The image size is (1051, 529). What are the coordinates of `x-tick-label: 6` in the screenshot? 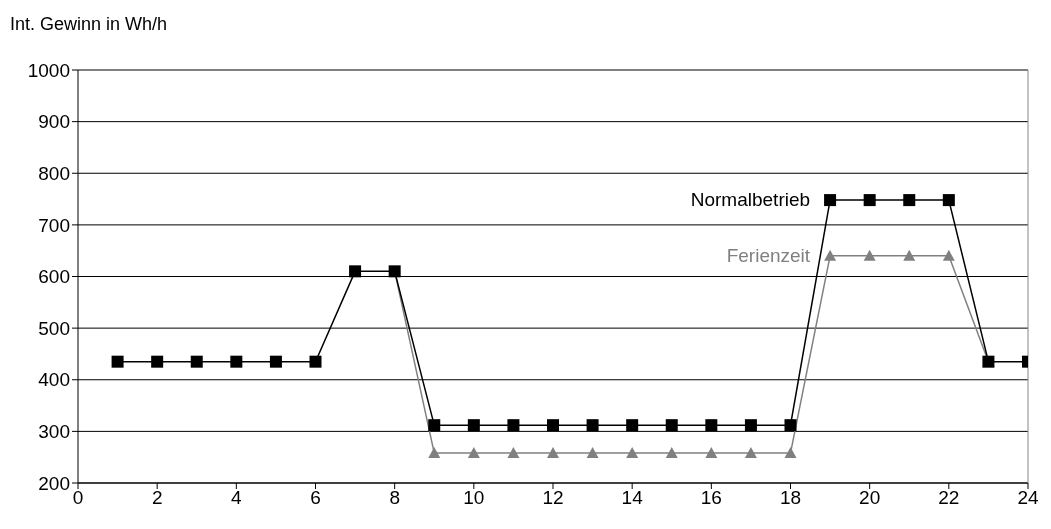 It's located at (315, 498).